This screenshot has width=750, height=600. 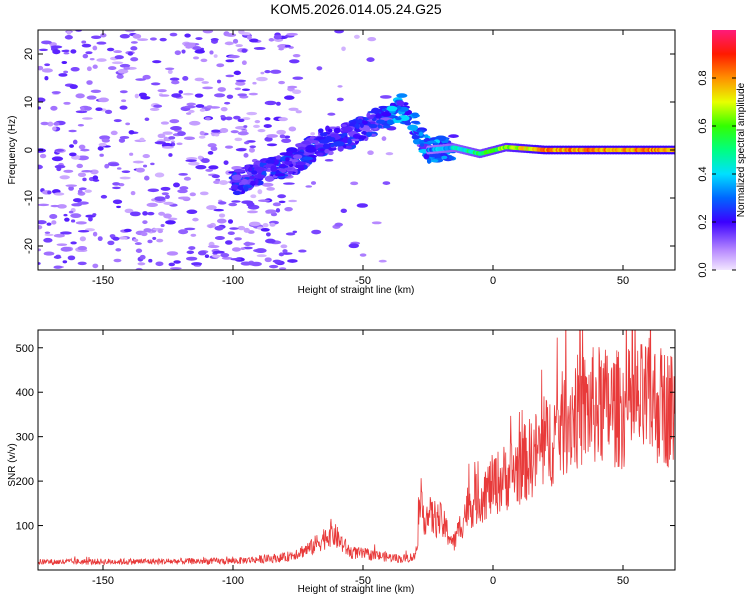 I want to click on colorbar-tick-label: 0.0, so click(x=703, y=269).